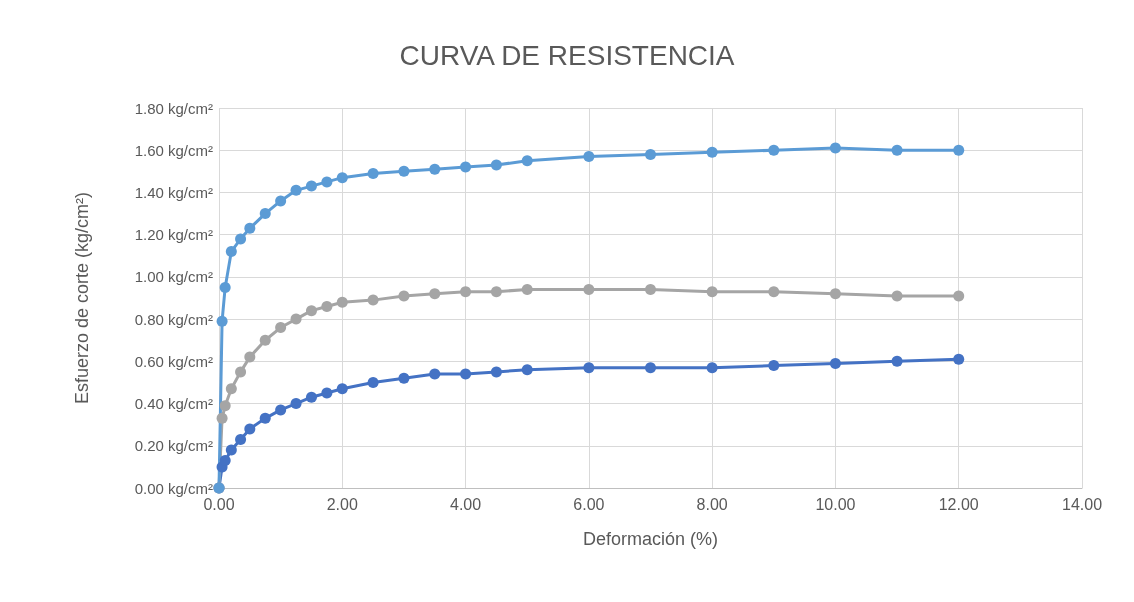  I want to click on y-tick-label: 0.00 kg/cm², so click(173, 488).